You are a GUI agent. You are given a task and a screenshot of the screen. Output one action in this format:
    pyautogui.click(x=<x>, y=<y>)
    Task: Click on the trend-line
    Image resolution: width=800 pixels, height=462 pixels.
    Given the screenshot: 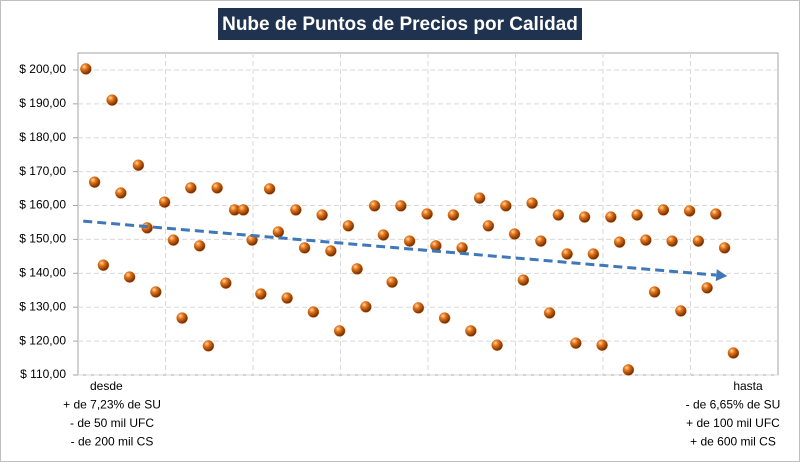 What is the action you would take?
    pyautogui.click(x=400, y=248)
    